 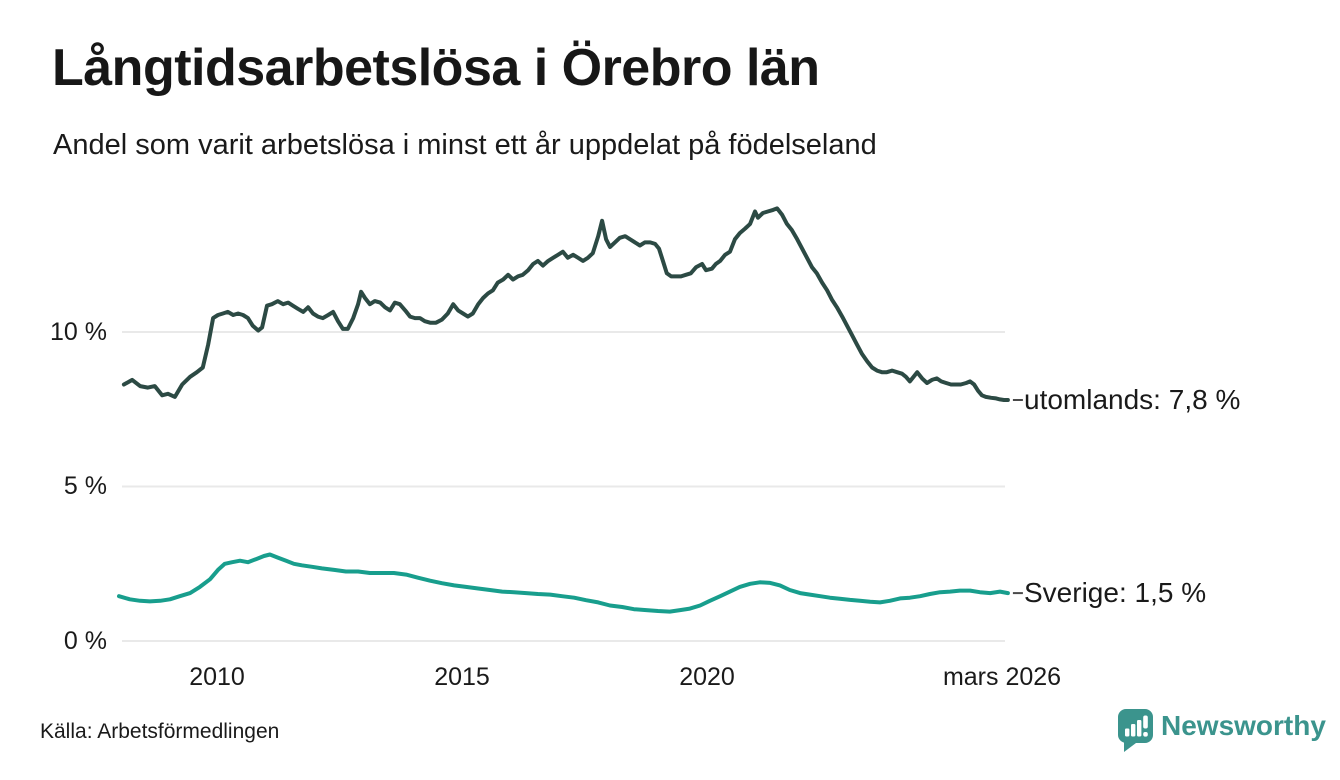 I want to click on page-title: Långtidsarbetslösa i Örebro län, so click(x=436, y=68).